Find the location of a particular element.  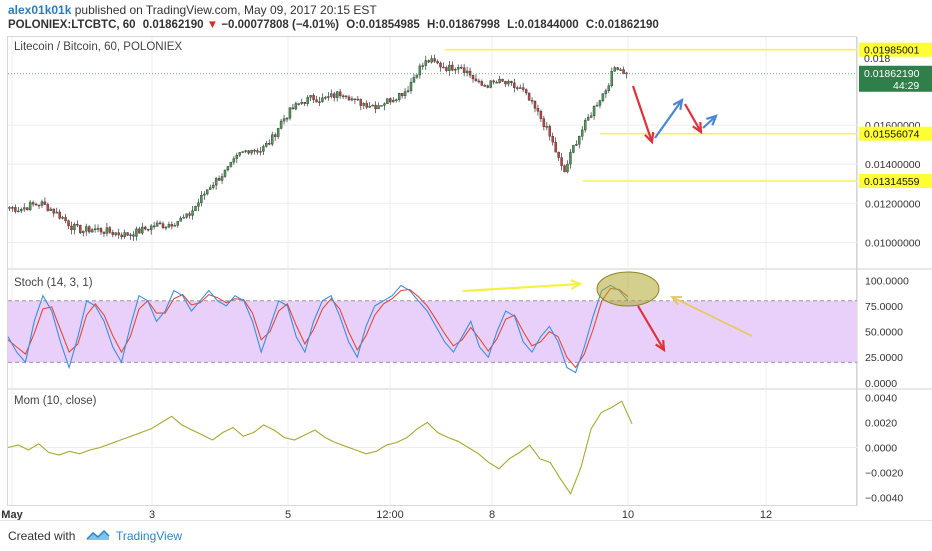

close-label: C: is located at coordinates (592, 25).